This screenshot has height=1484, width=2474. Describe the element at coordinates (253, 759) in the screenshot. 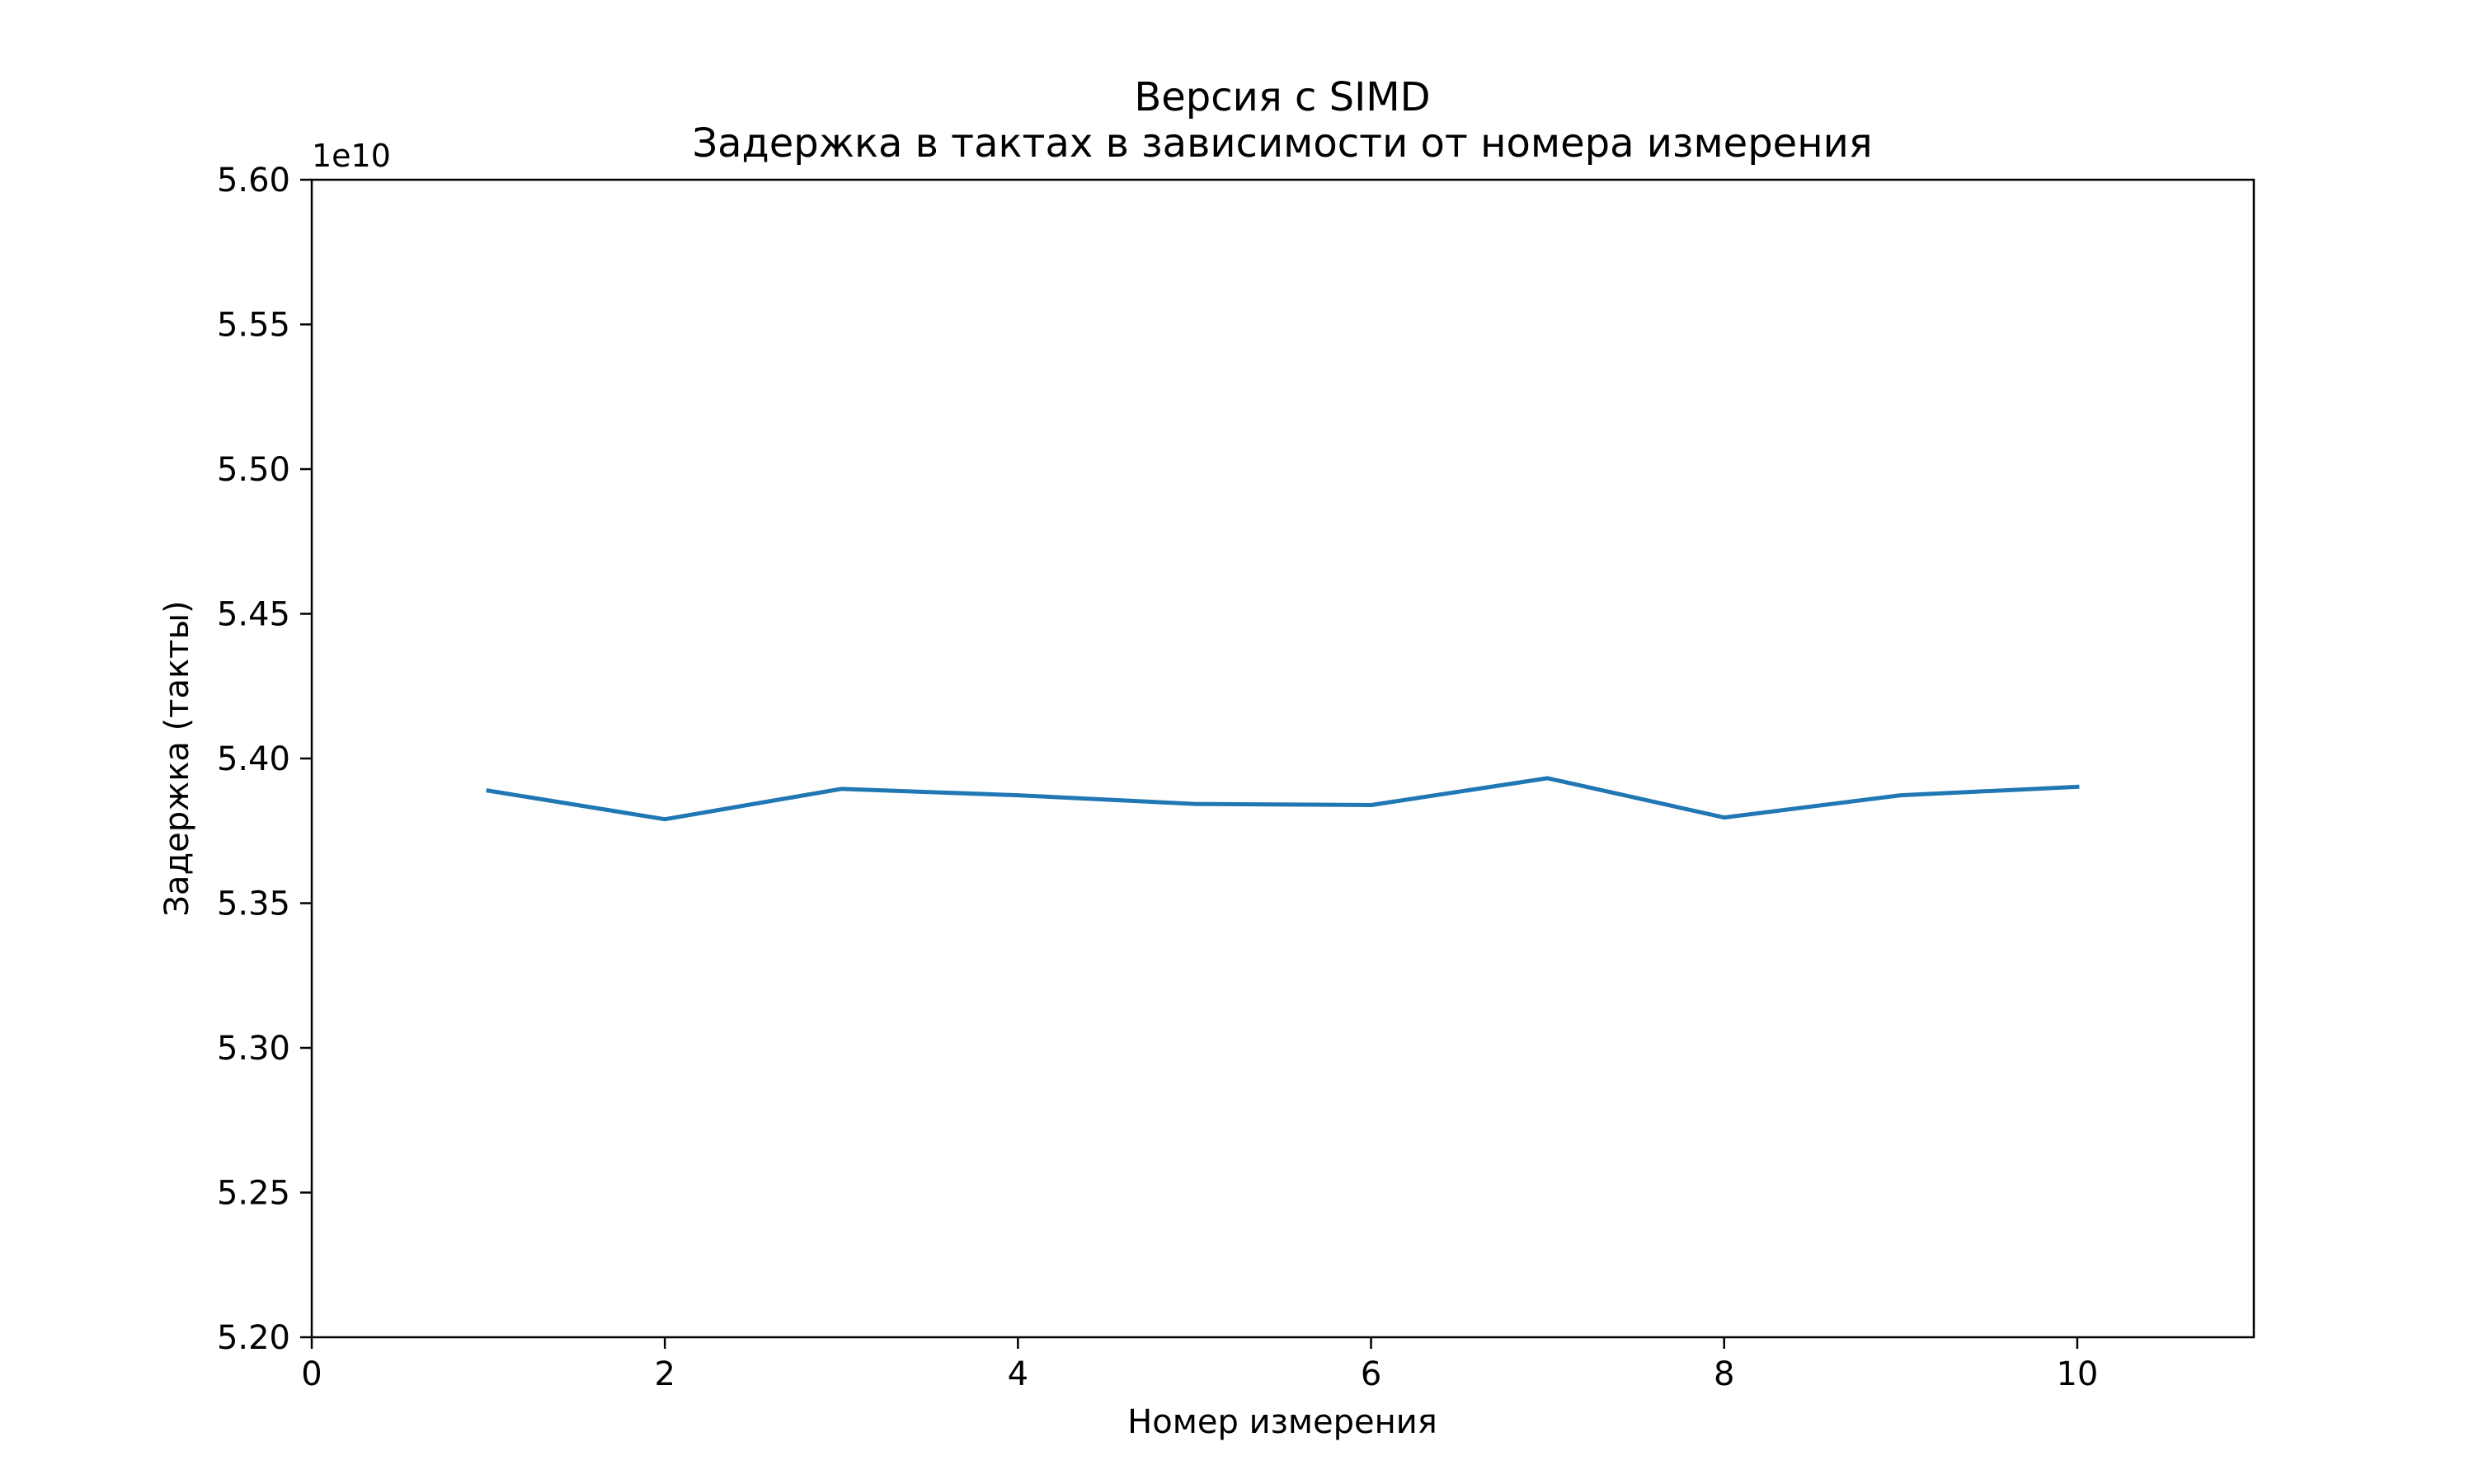

I see `y-tick-label: 5.40` at that location.